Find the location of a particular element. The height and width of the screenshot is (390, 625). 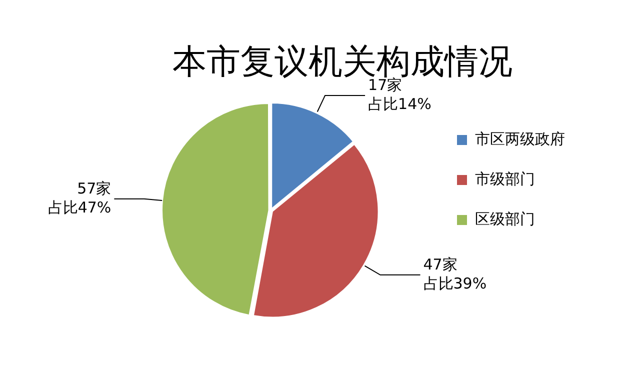

legend-label: 市区两级政府 is located at coordinates (520, 139).